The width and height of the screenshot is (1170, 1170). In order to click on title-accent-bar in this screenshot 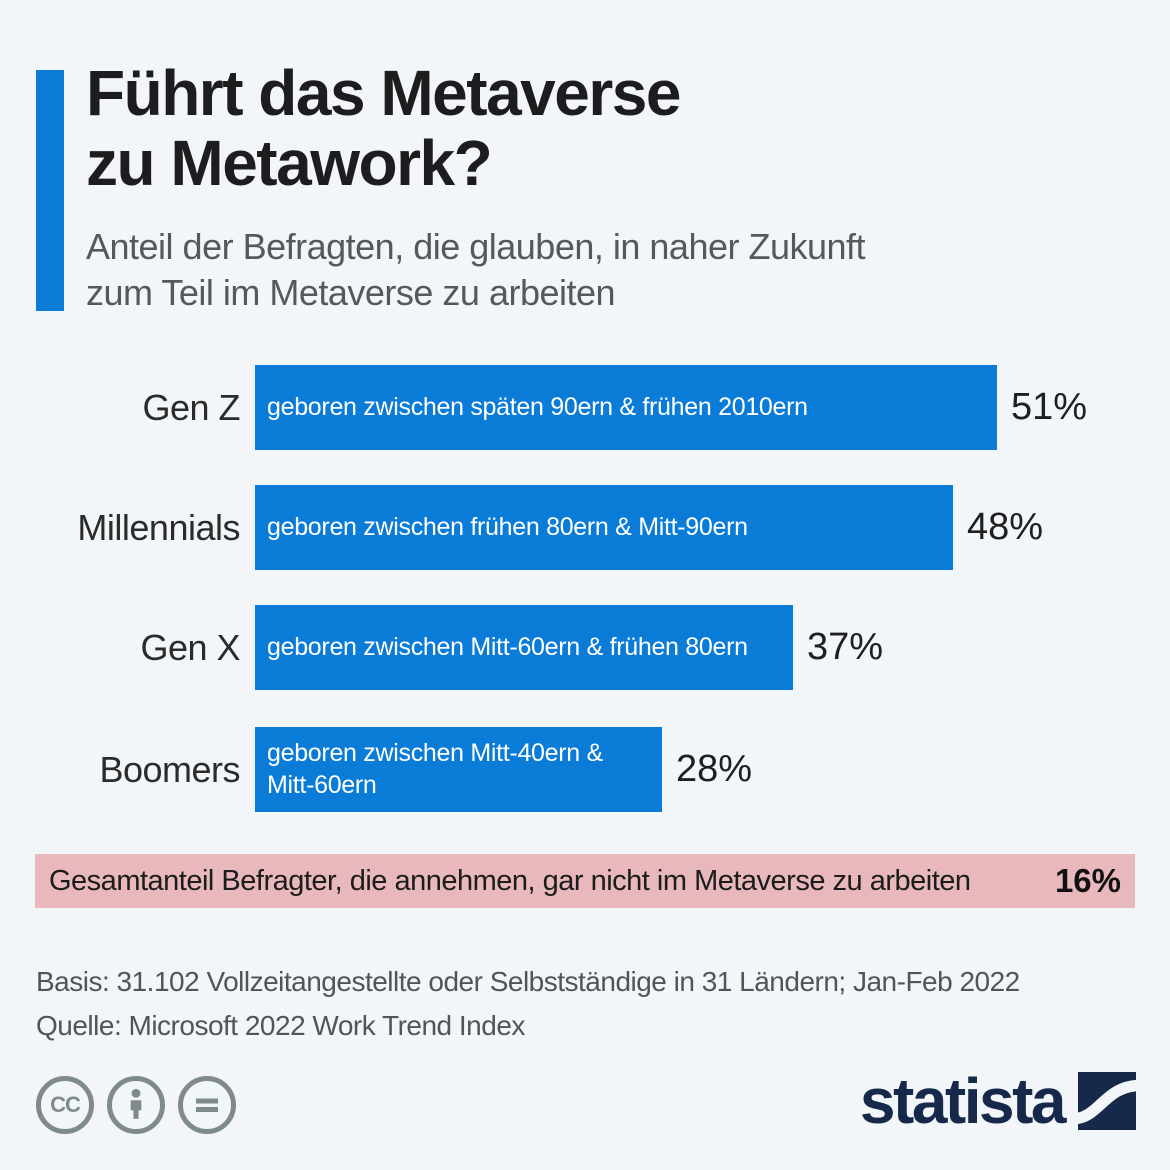, I will do `click(50, 190)`.